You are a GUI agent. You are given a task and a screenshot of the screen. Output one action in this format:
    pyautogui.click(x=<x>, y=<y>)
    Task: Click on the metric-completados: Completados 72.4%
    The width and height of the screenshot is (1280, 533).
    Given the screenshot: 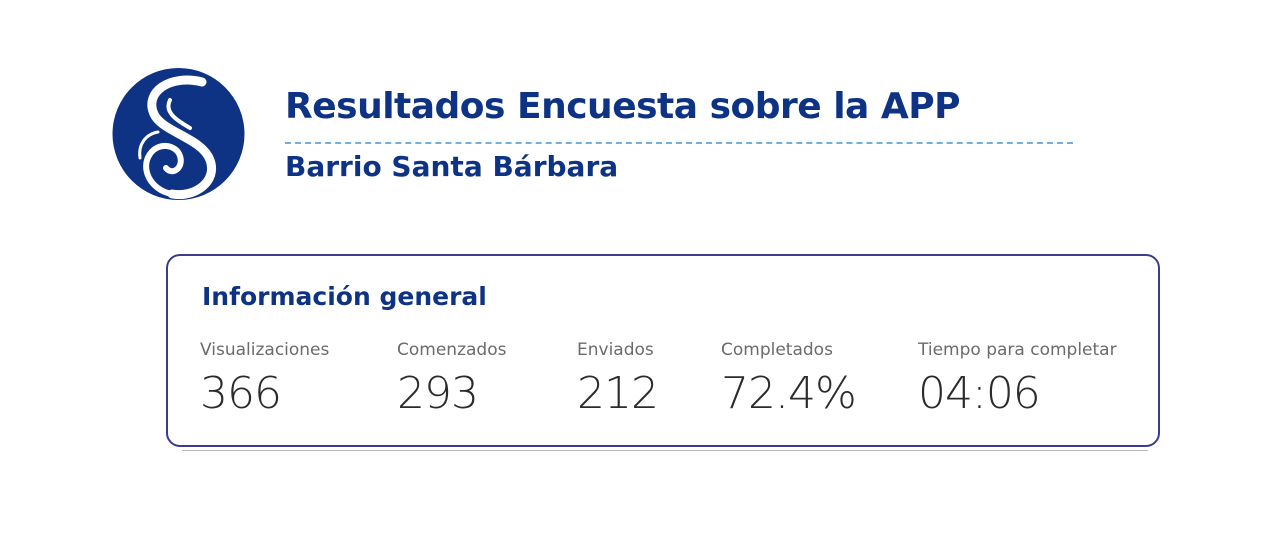 What is the action you would take?
    pyautogui.click(x=789, y=379)
    